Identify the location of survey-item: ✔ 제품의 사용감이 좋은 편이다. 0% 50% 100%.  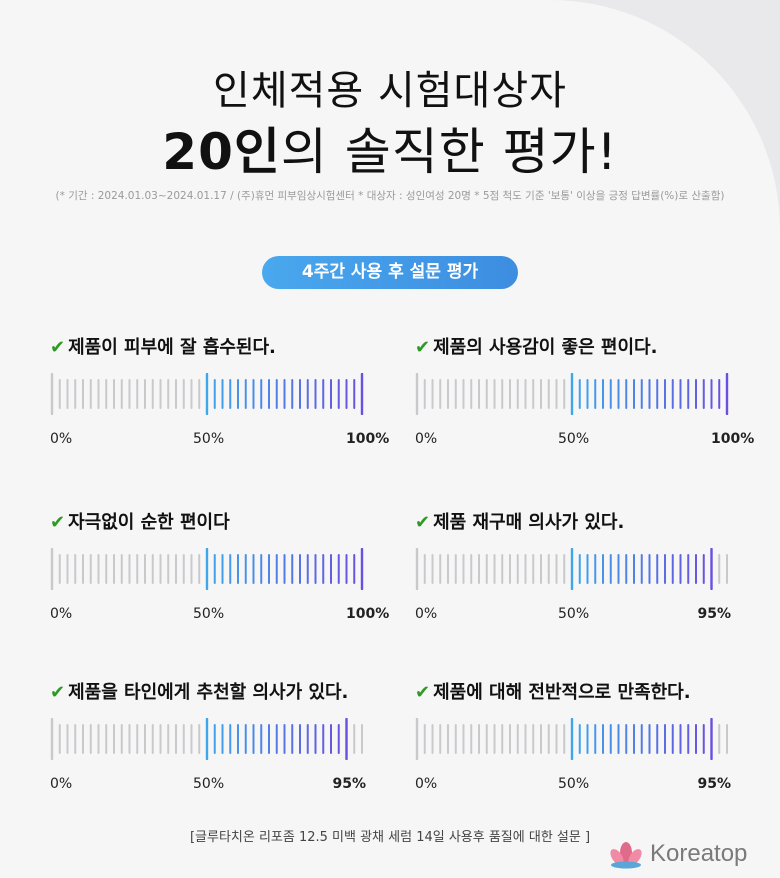
(585, 393).